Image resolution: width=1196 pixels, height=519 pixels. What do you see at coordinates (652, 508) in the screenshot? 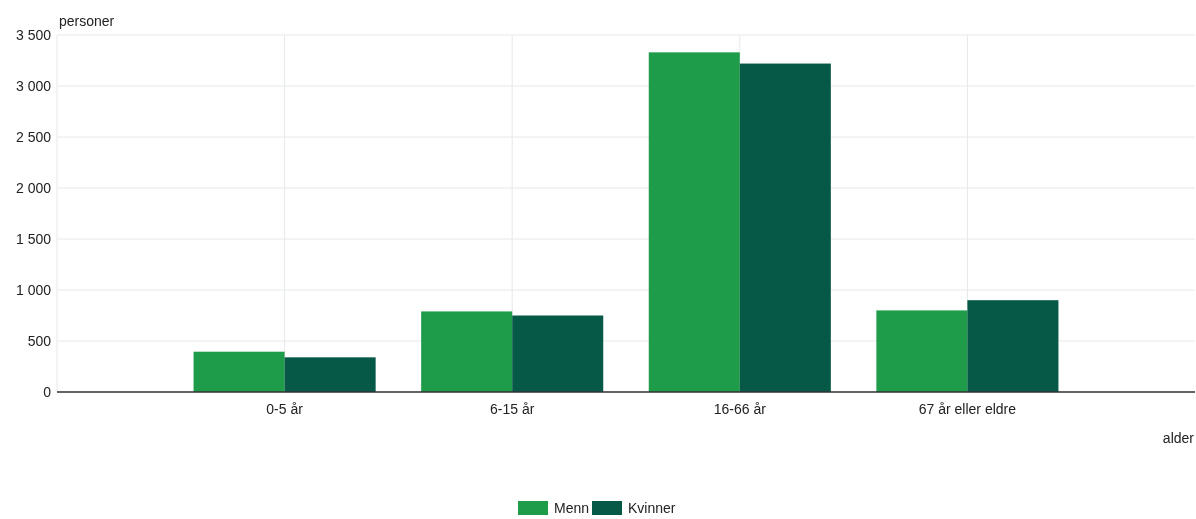
I see `legend-label: Kvinner` at bounding box center [652, 508].